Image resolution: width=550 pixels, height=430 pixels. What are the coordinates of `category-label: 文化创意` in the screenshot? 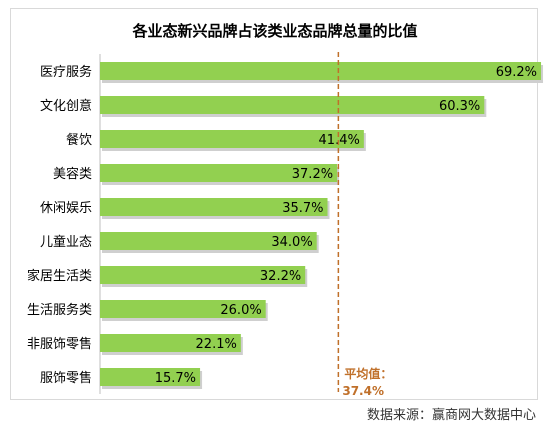 It's located at (66, 106).